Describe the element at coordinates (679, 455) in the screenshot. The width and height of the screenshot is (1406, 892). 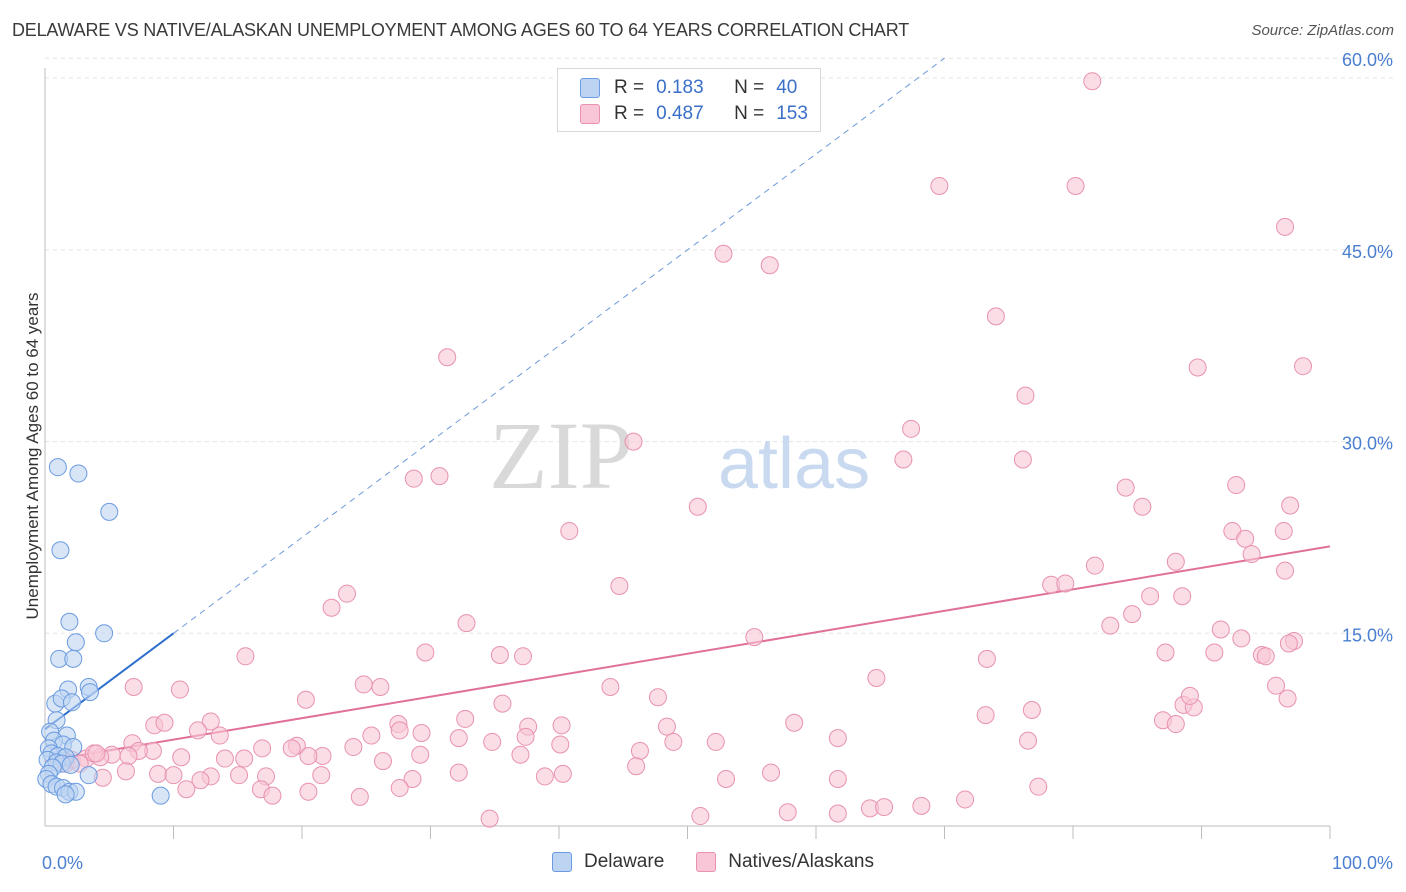
I see `watermark: ZIP atlas` at that location.